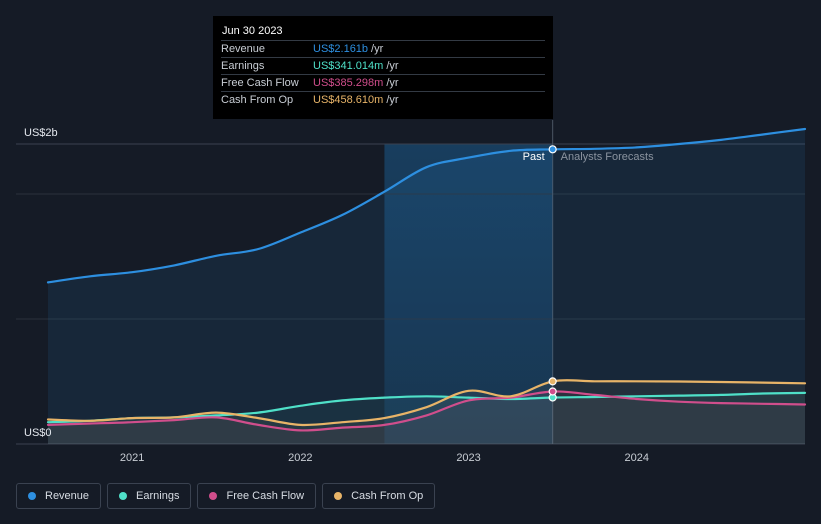 This screenshot has width=821, height=524. What do you see at coordinates (252, 31) in the screenshot?
I see `tooltip-date: Jun 30 2023` at bounding box center [252, 31].